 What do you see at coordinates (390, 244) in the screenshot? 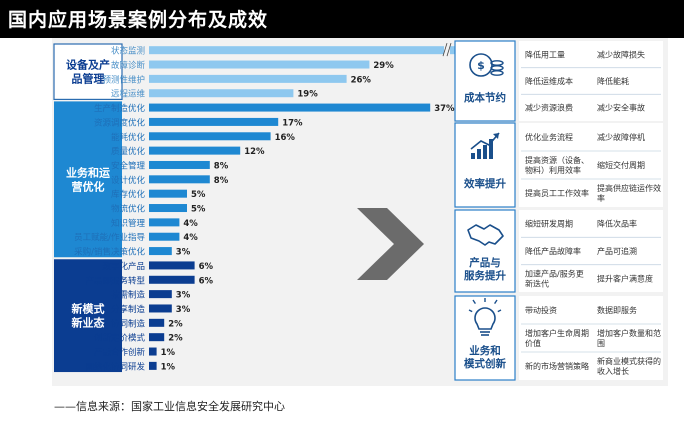
I see `chevron-arrow-icon` at bounding box center [390, 244].